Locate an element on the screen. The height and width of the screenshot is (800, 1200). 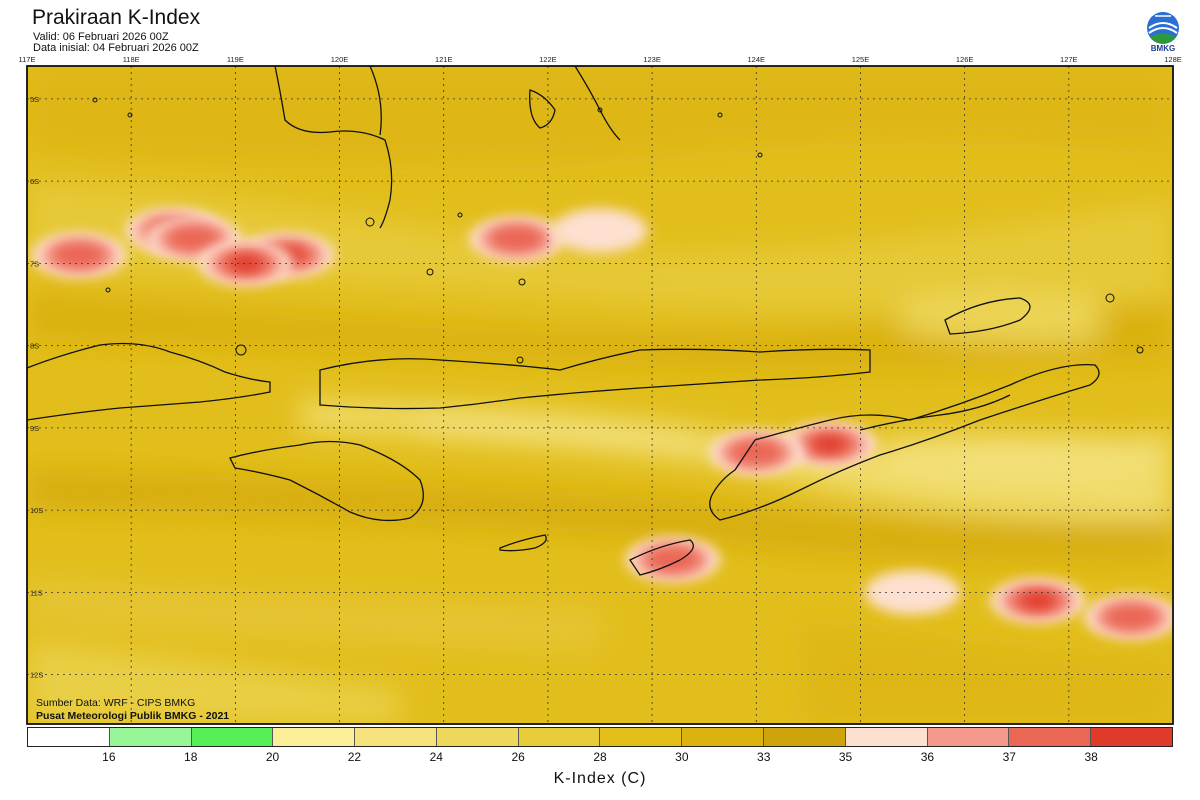
hotspot-sea-w5 is located at coordinates (79, 255).